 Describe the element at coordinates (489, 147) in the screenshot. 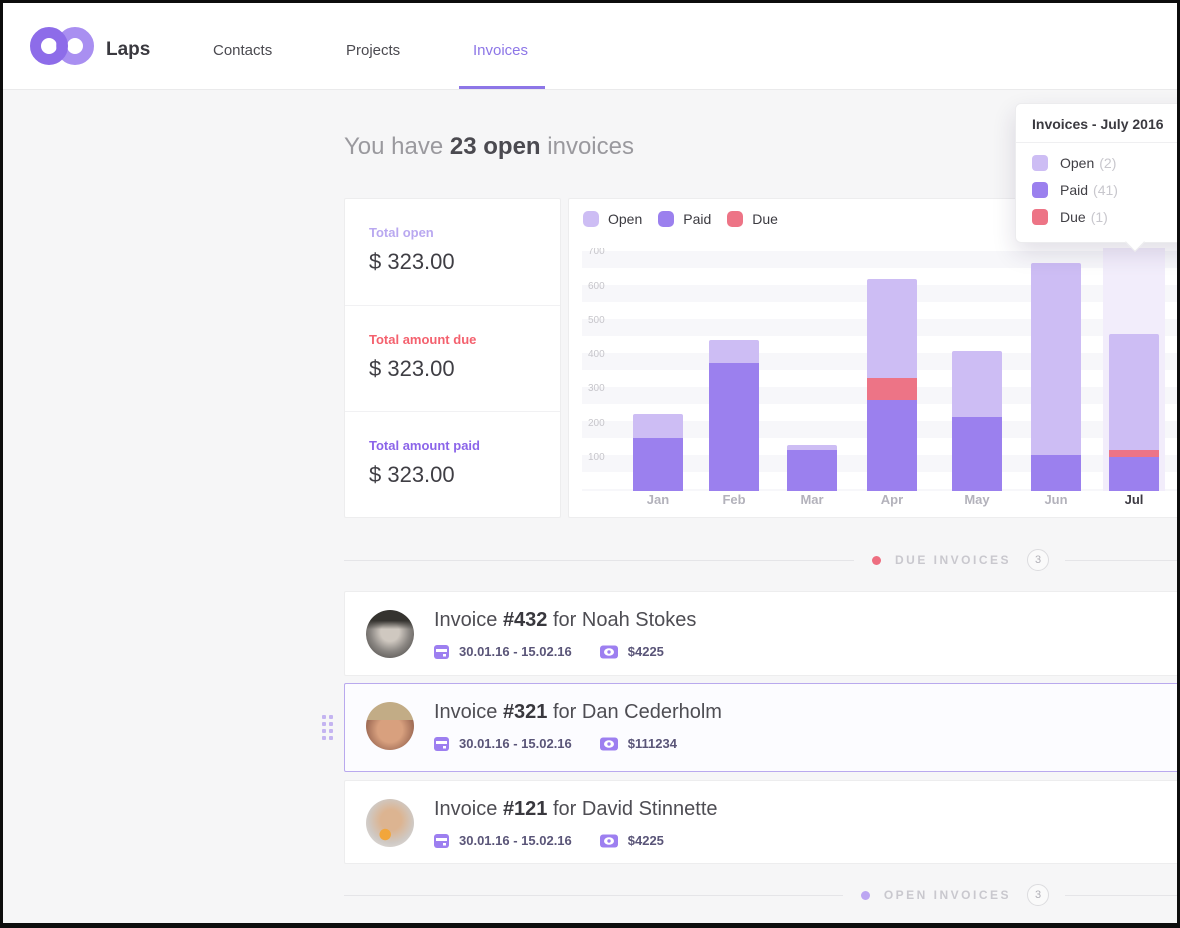

I see `page-title: You have 23 open invoices` at that location.